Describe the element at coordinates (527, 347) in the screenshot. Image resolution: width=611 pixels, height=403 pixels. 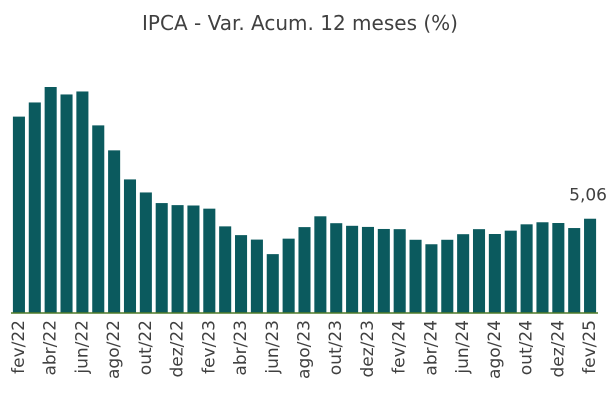
I see `x-tick-label: out/24` at that location.